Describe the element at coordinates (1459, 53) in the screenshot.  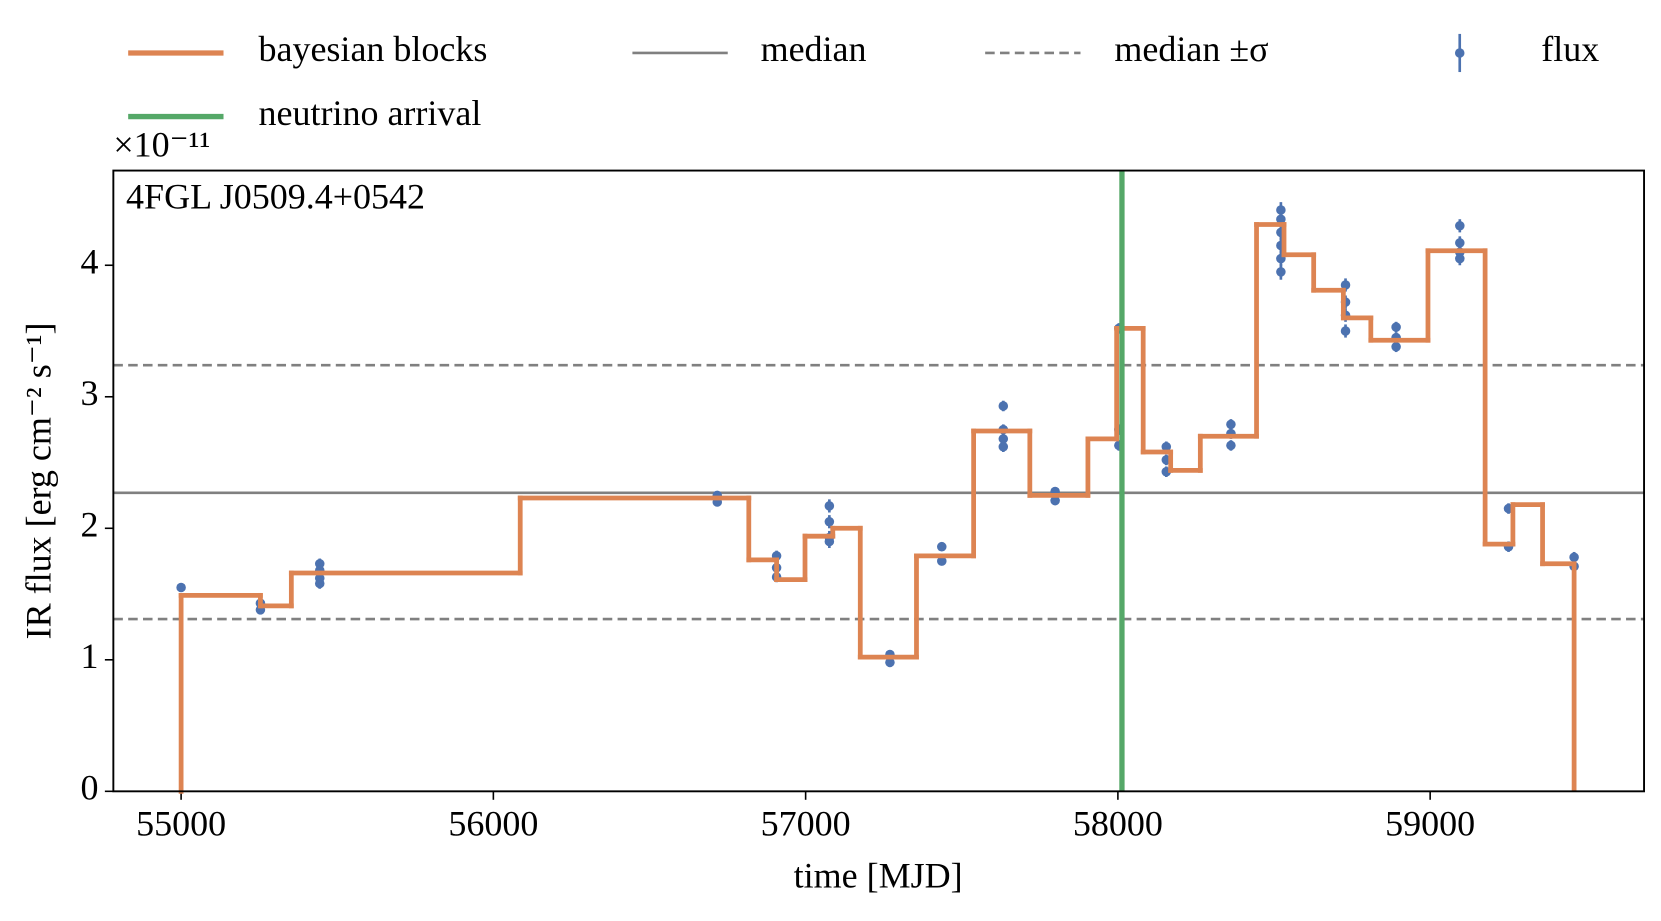
I see `legend-swatch` at that location.